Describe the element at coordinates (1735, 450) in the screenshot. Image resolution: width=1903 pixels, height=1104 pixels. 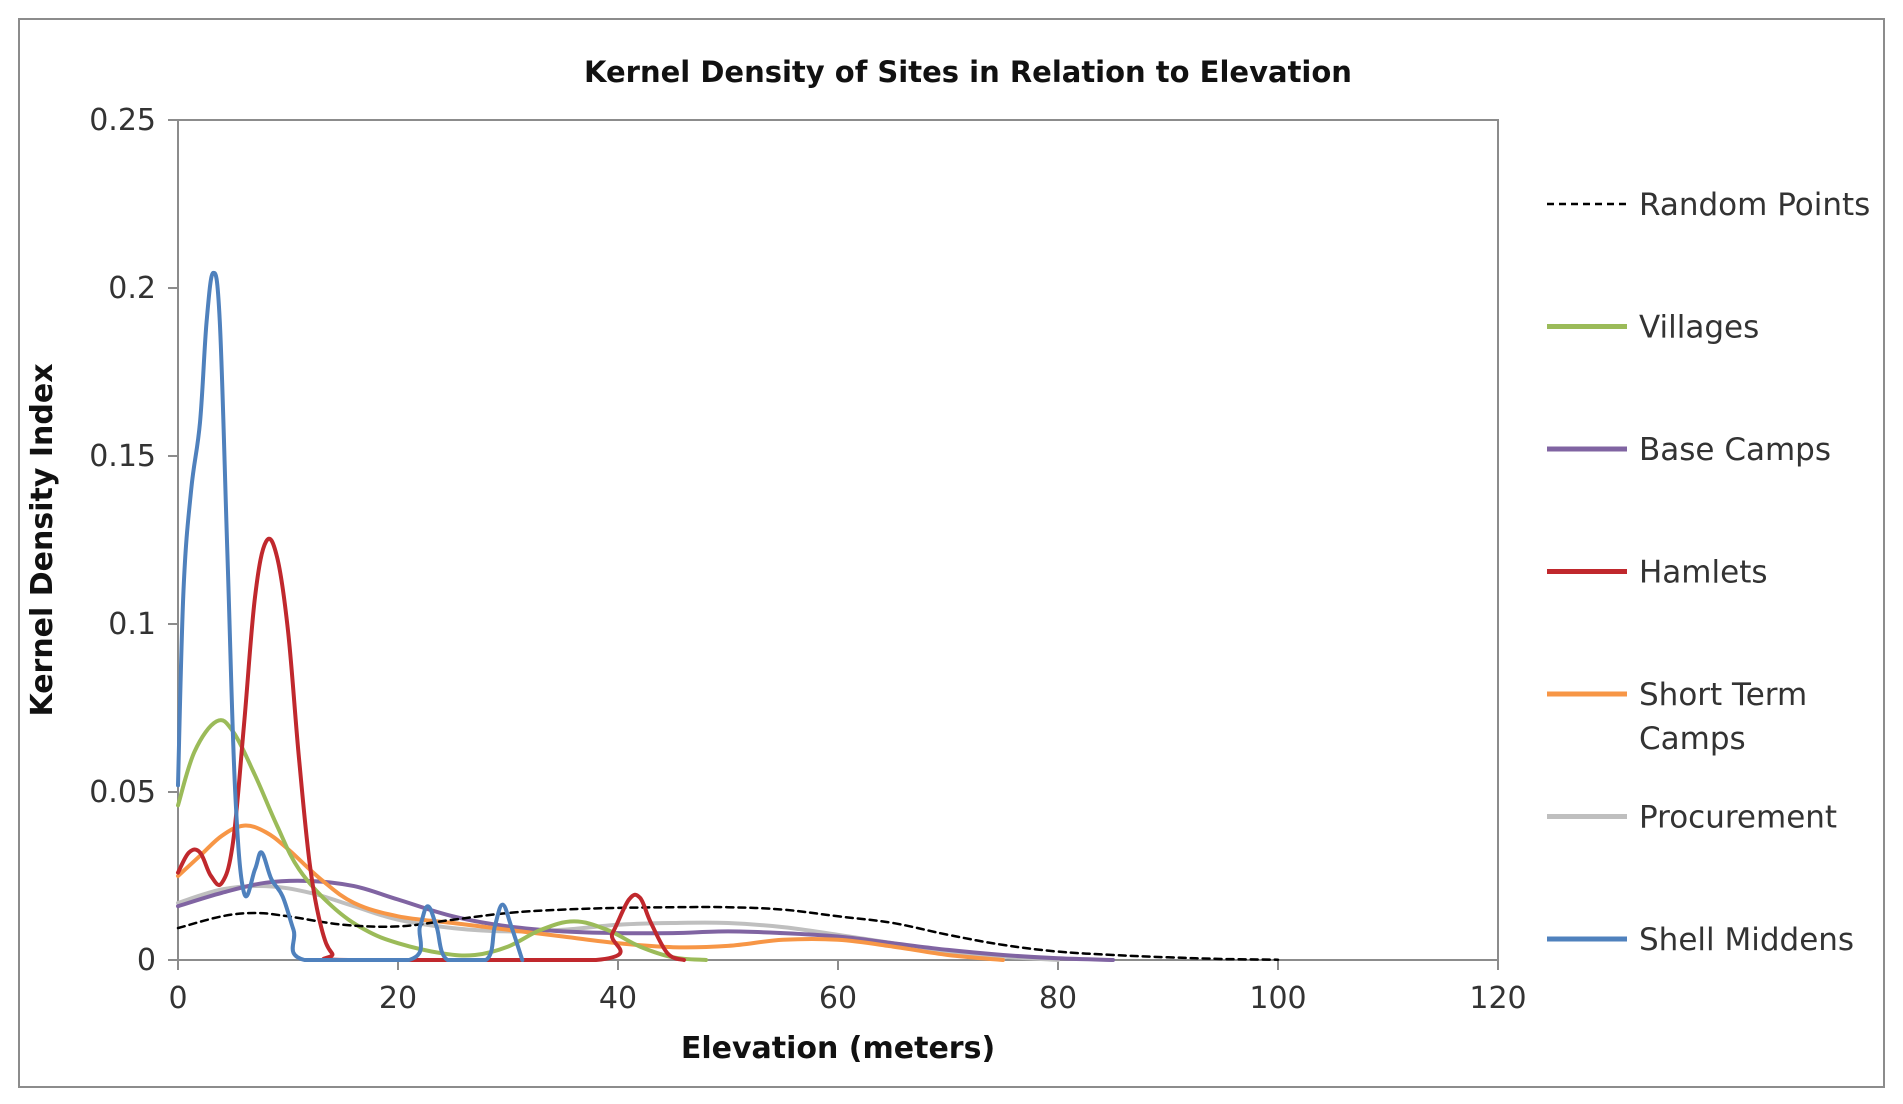
I see `legend-label-base-camps: Base Camps` at that location.